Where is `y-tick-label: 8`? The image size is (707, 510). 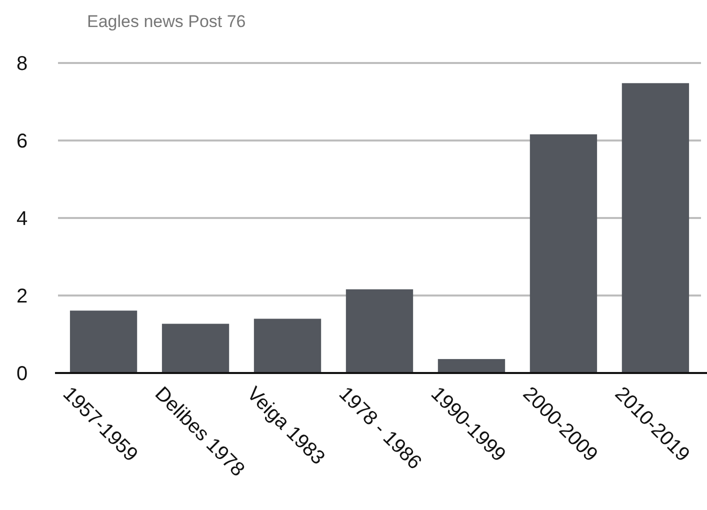
y-tick-label: 8 is located at coordinates (22, 64).